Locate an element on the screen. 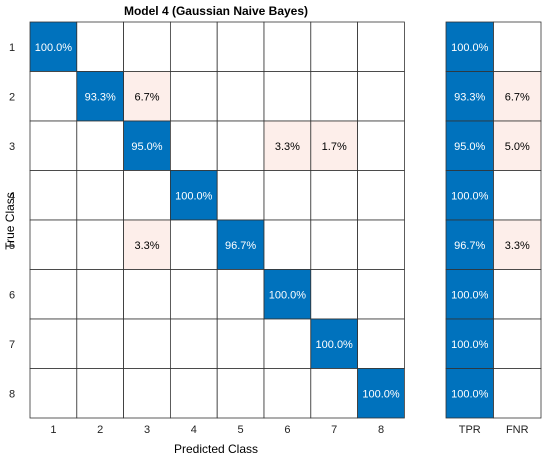 Image resolution: width=550 pixels, height=459 pixels. y-axis-label: True Class is located at coordinates (10, 221).